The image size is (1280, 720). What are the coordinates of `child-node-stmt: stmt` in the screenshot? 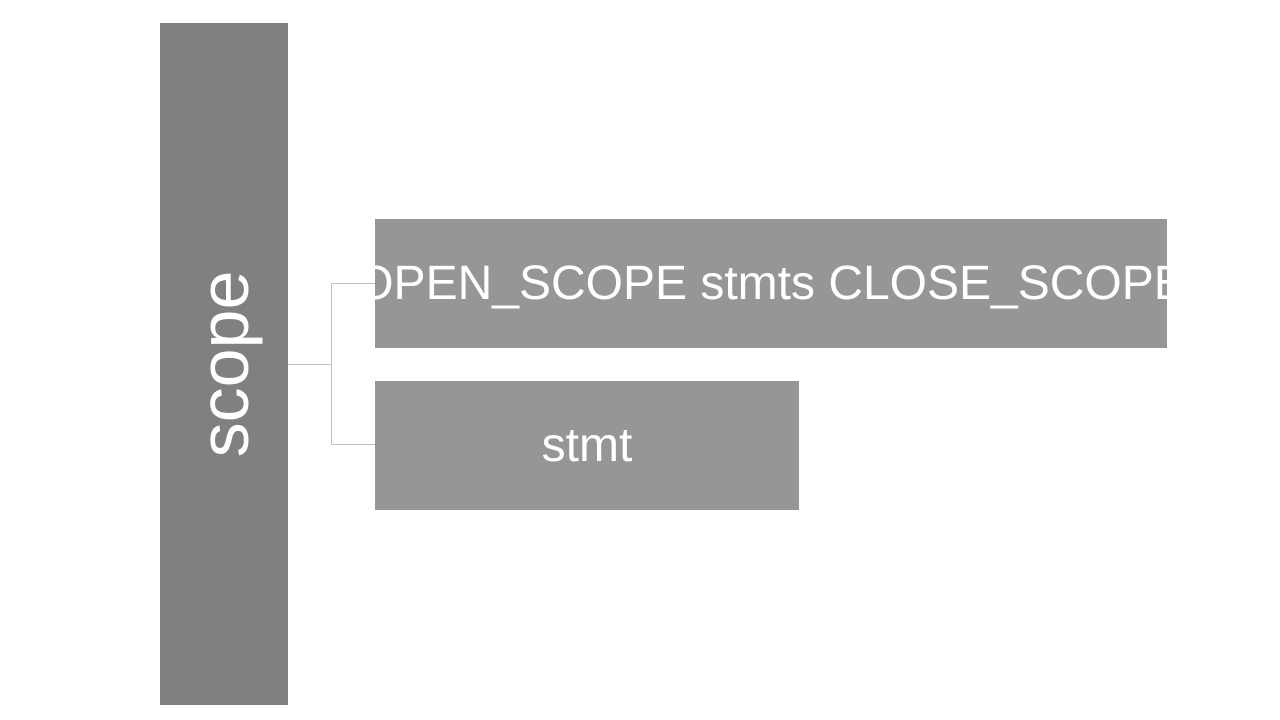 It's located at (587, 445).